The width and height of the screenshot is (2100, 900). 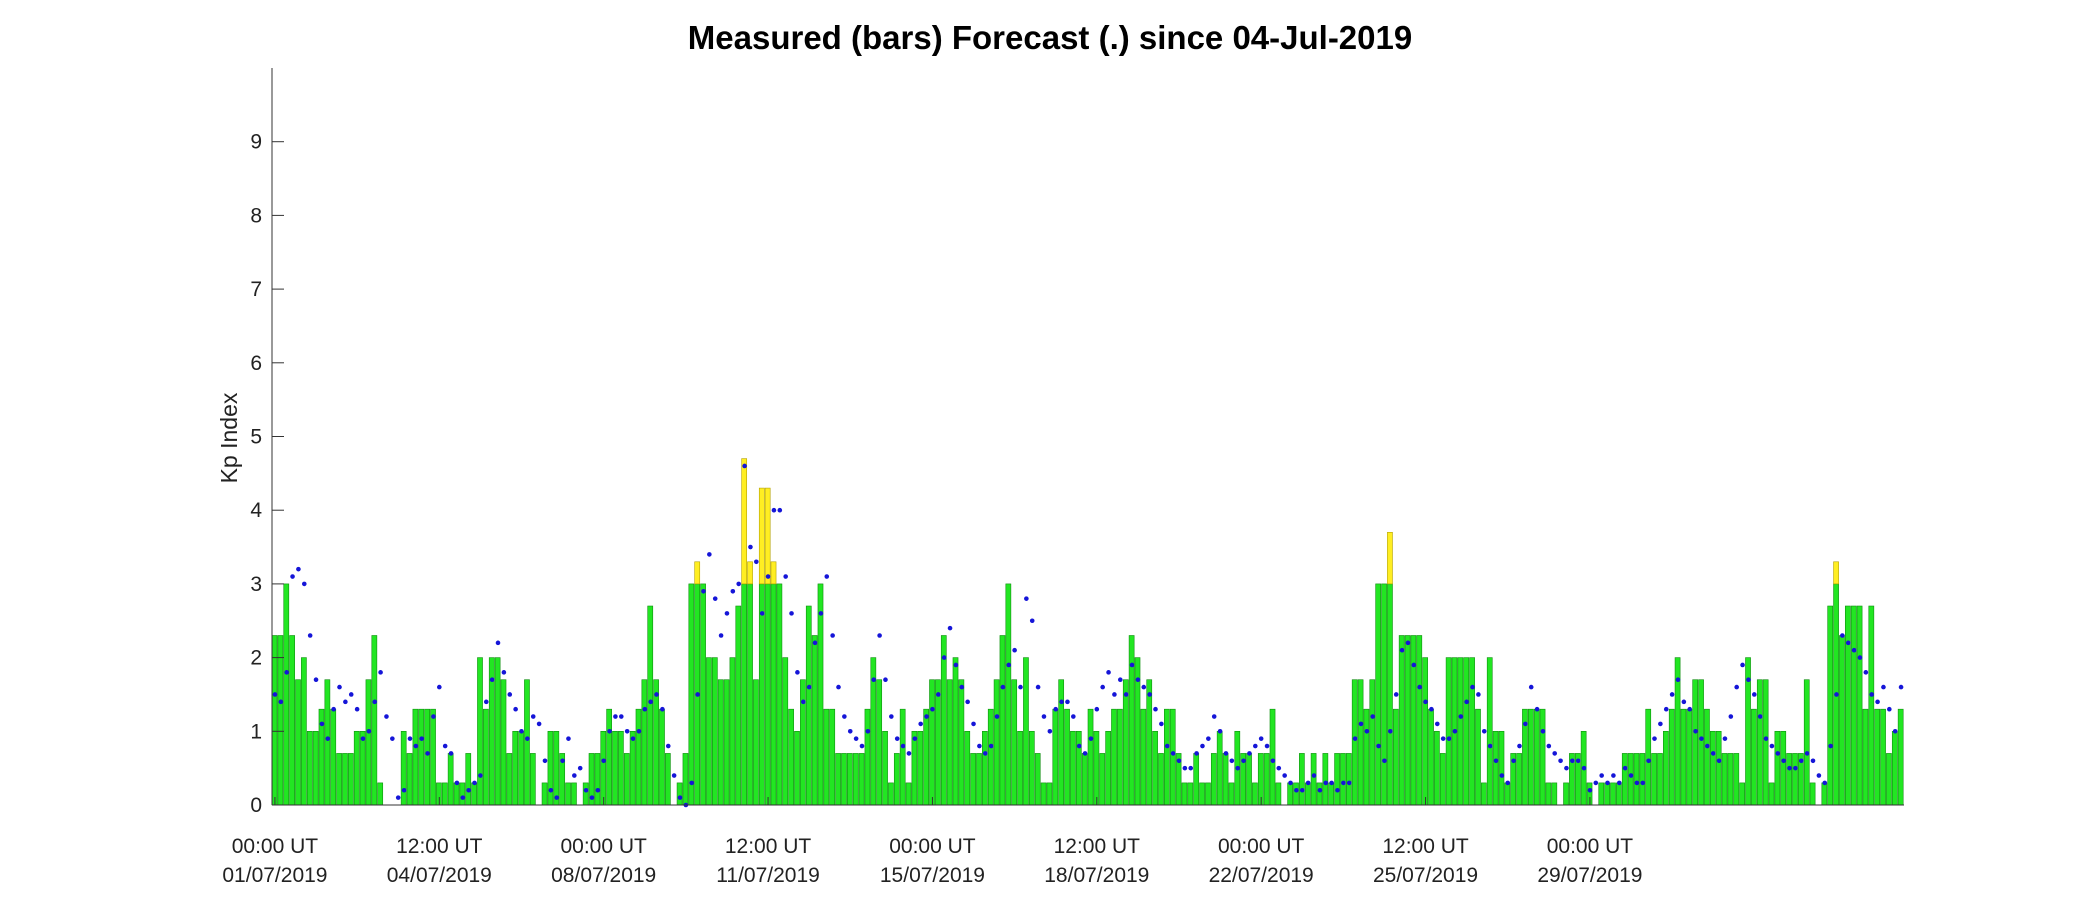 What do you see at coordinates (256, 584) in the screenshot?
I see `y-tick-label: 3` at bounding box center [256, 584].